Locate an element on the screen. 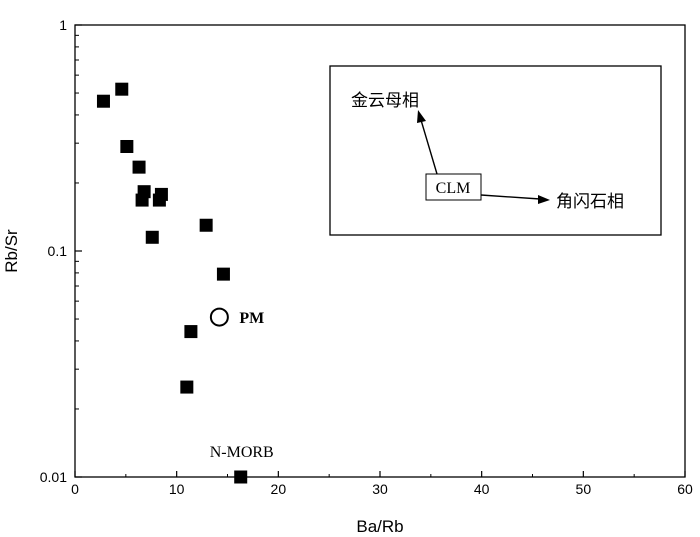 This screenshot has height=537, width=700. y-tick-label: 0.1 is located at coordinates (58, 251).